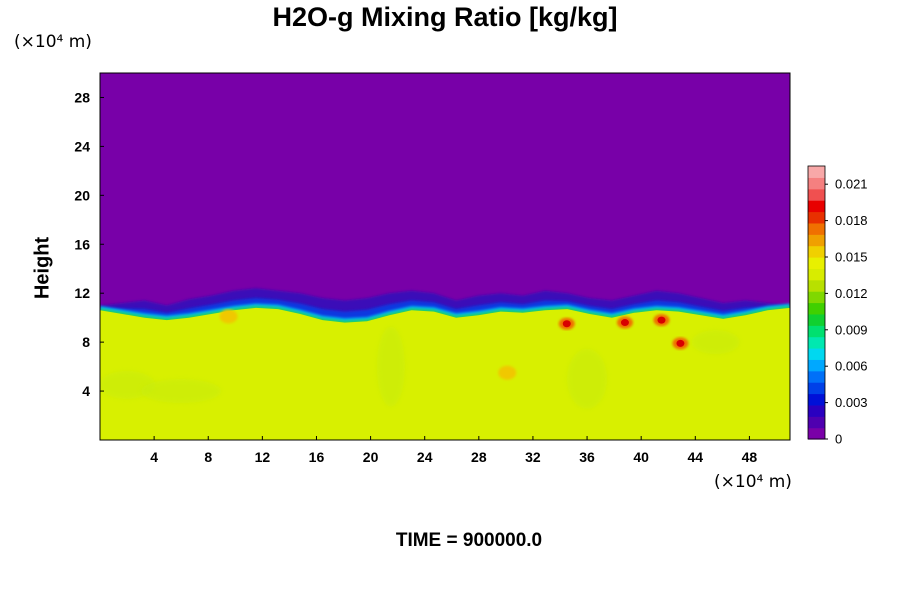 This screenshot has height=600, width=900. Describe the element at coordinates (53, 42) in the screenshot. I see `y-axis-unit: (×10⁴ m)` at that location.